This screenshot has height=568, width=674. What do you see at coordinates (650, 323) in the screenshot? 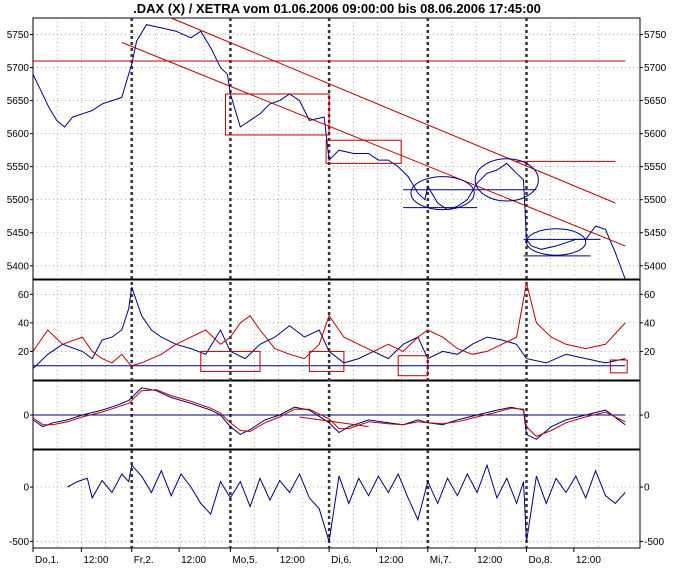
I see `y-tick-label-right: 40` at bounding box center [650, 323].